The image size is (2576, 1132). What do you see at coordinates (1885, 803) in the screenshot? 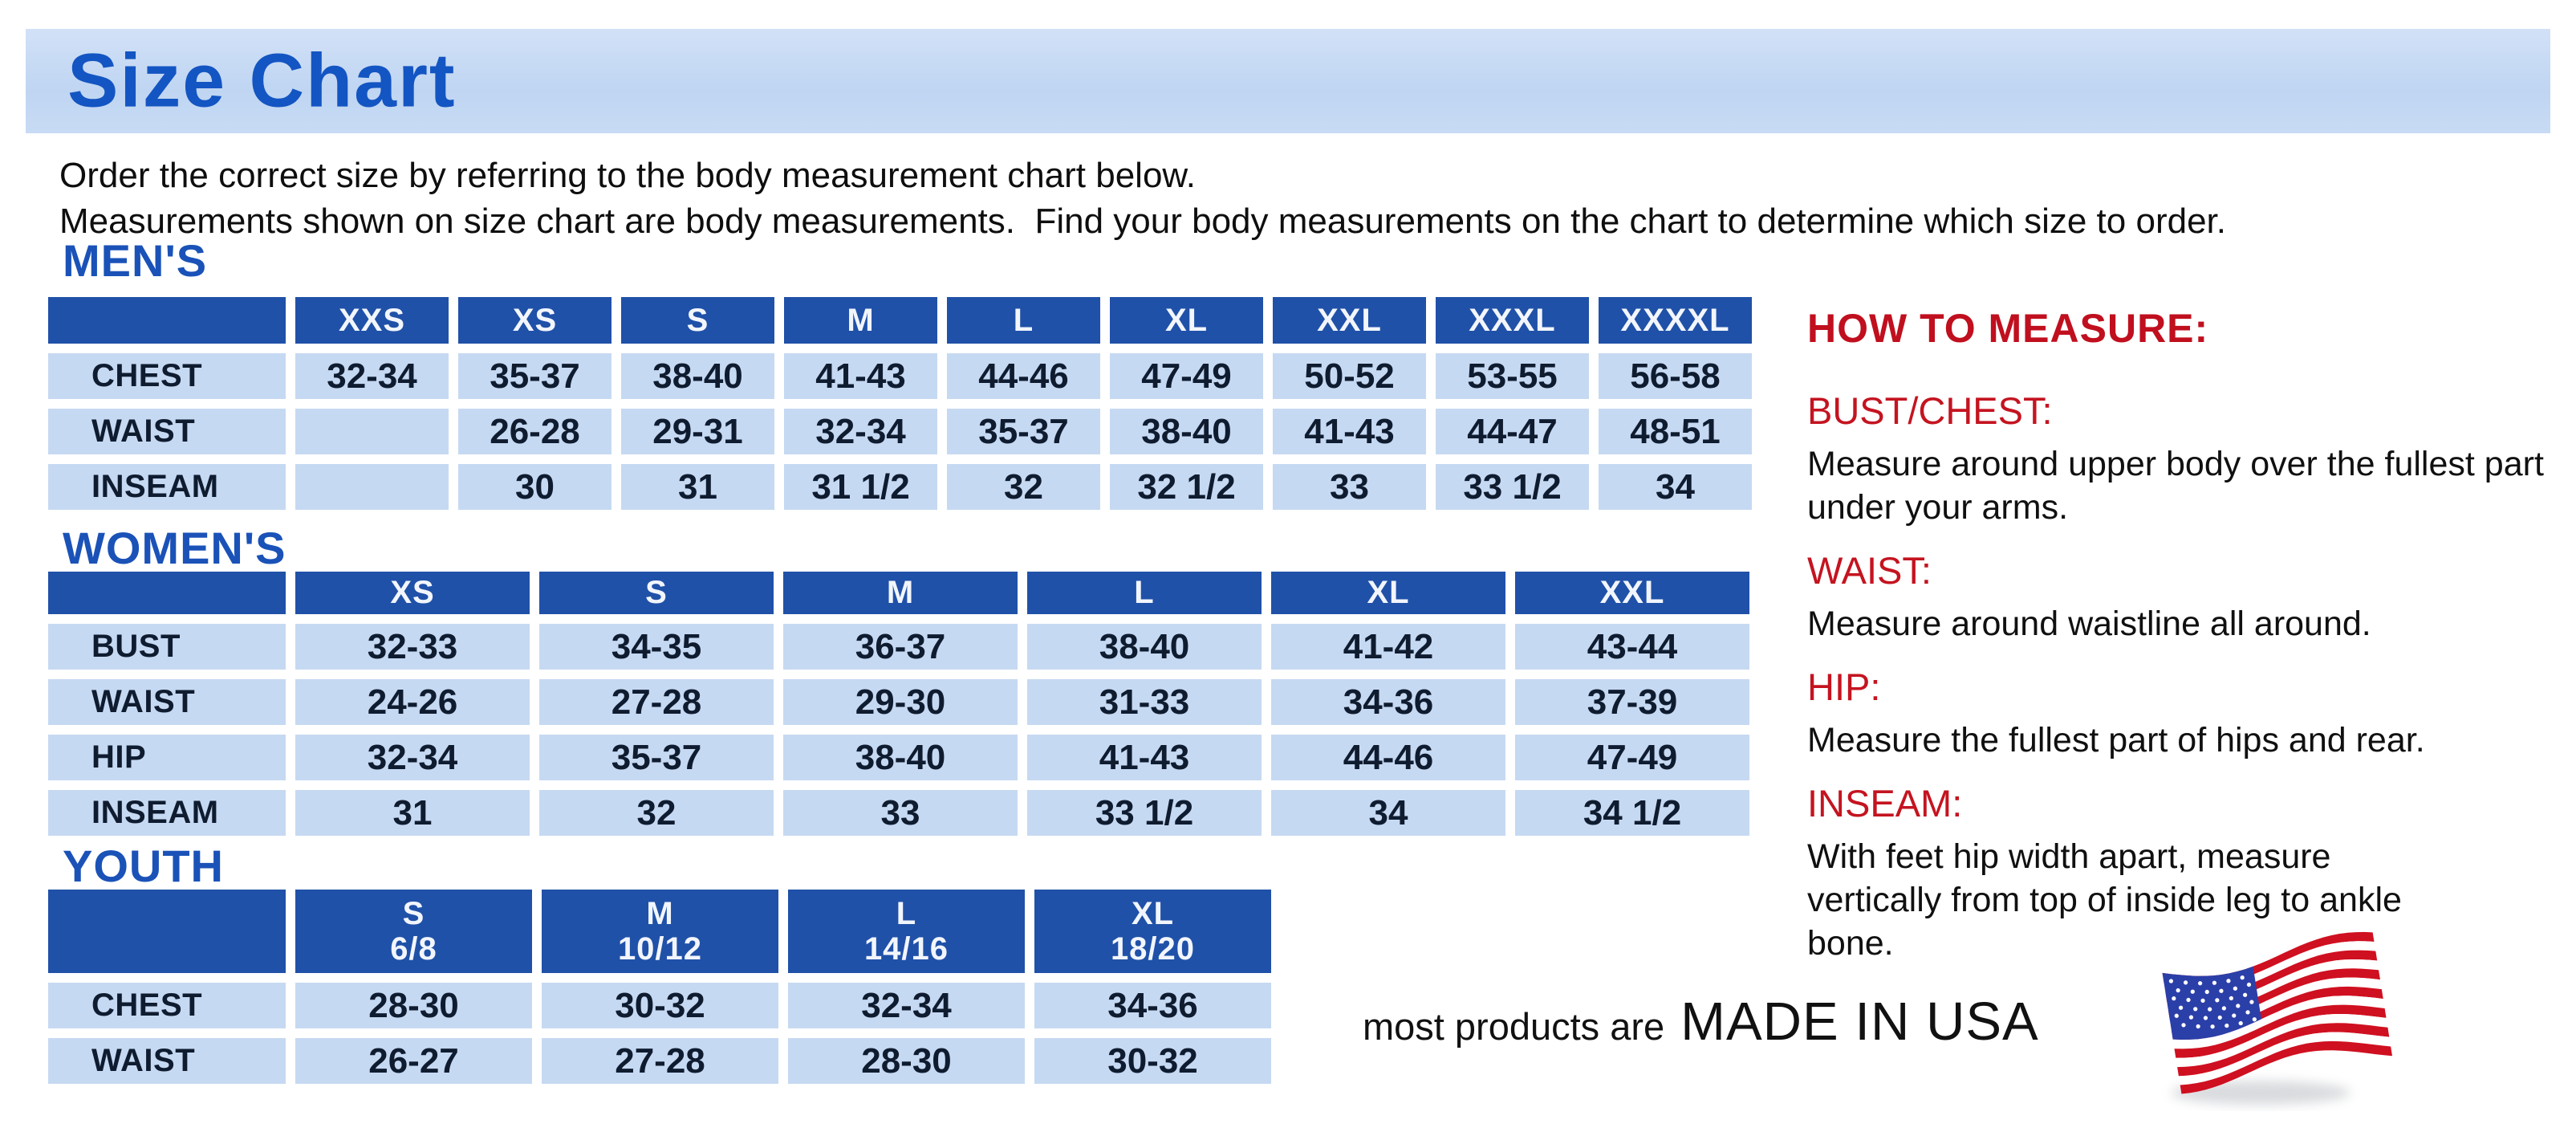
I see `measure-term-inseam: INSEAM:` at bounding box center [1885, 803].